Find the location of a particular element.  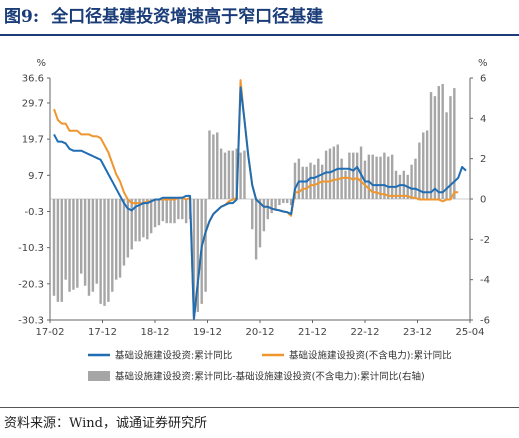

left-tick-label: 19.7 is located at coordinates (33, 140).